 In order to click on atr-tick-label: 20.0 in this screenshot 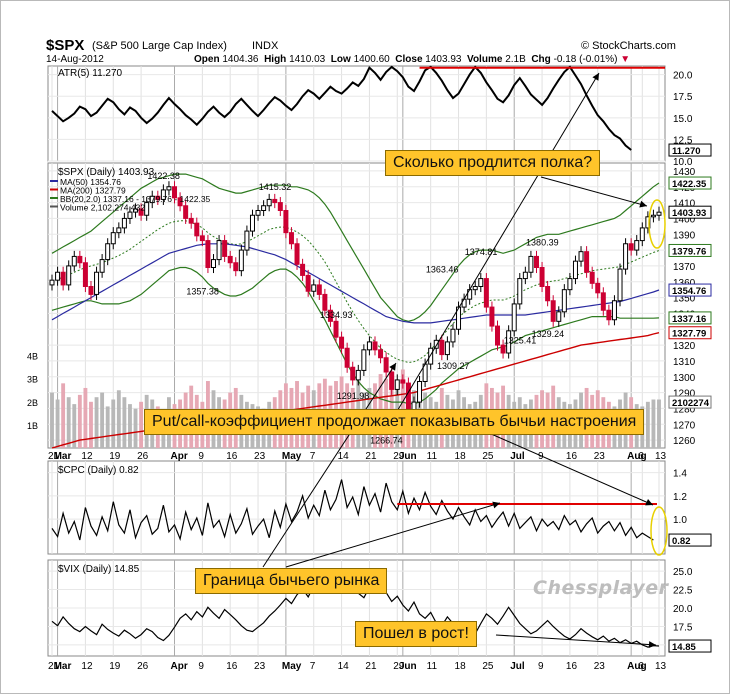, I will do `click(683, 76)`.